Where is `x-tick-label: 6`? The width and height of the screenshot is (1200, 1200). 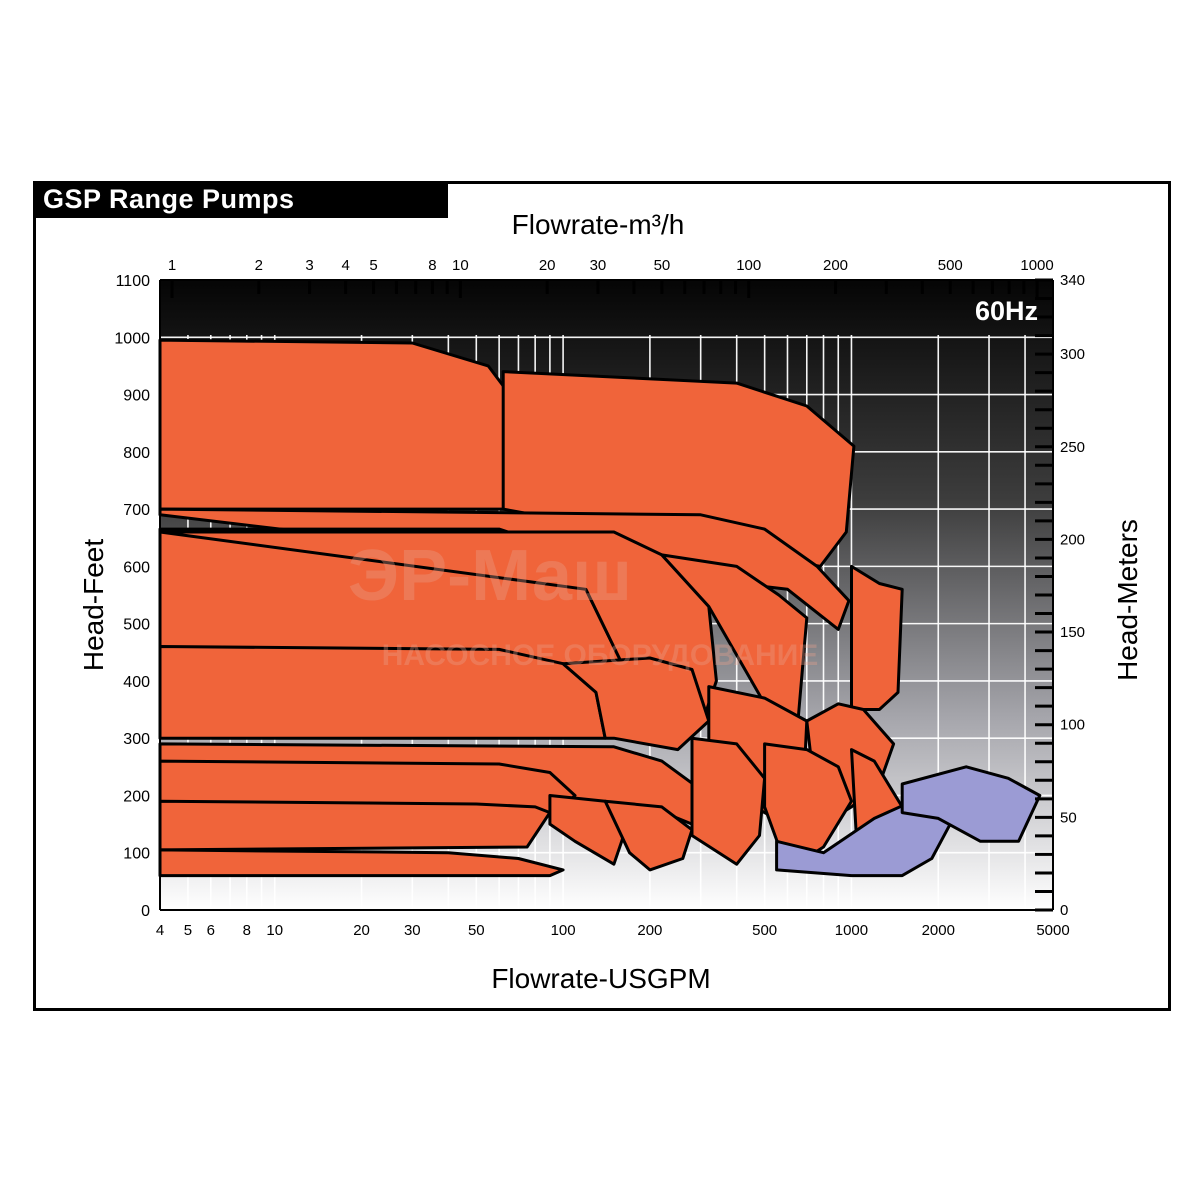
x-tick-label: 6 is located at coordinates (211, 930).